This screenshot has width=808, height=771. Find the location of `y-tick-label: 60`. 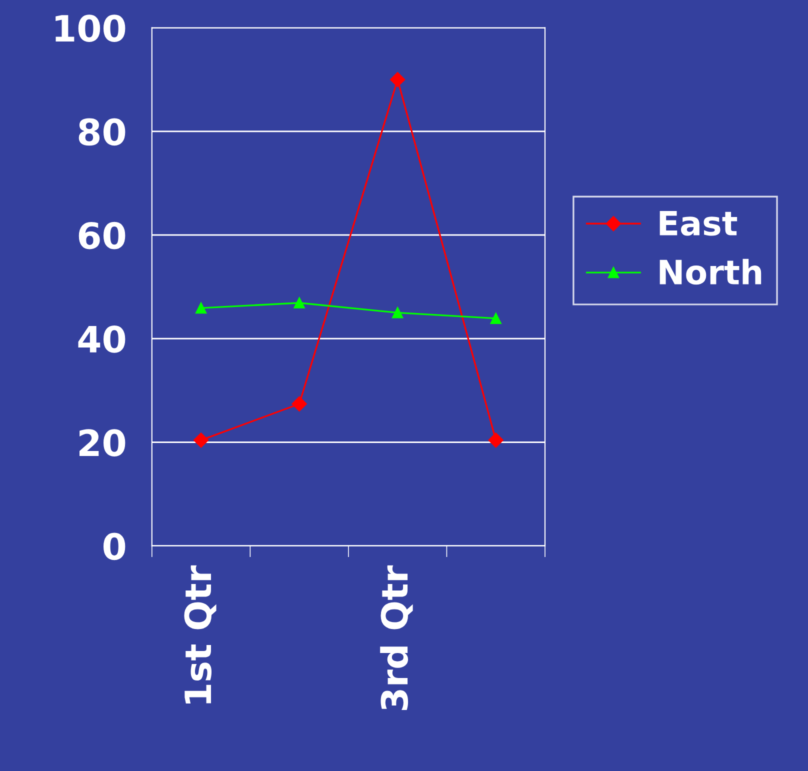

y-tick-label: 60 is located at coordinates (102, 236).